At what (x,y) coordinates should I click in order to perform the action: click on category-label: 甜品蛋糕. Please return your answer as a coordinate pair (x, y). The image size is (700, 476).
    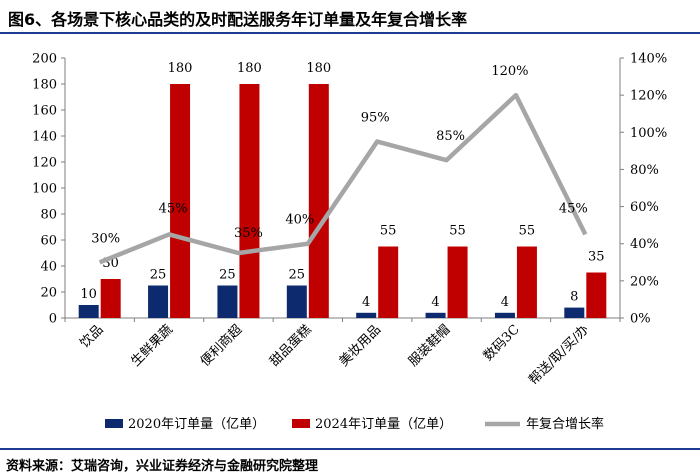
    Looking at the image, I should click on (291, 346).